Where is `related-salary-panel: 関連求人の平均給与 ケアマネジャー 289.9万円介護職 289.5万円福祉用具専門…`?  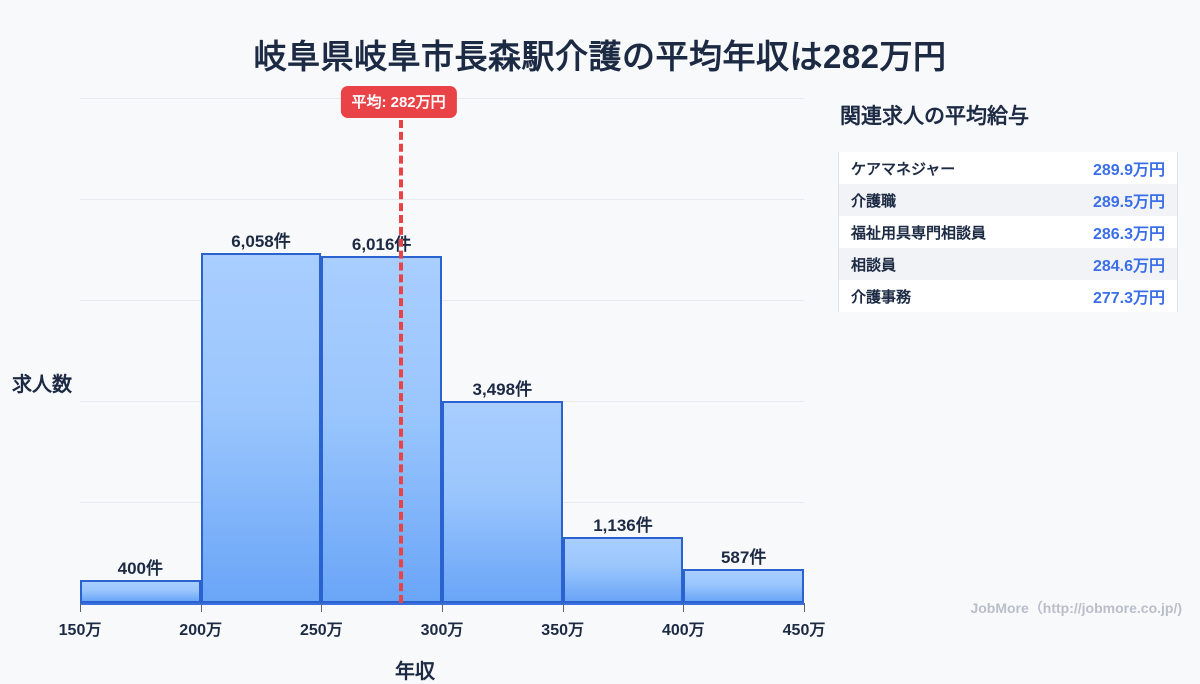
related-salary-panel: 関連求人の平均給与 ケアマネジャー 289.9万円介護職 289.5万円福祉用具専門… is located at coordinates (1008, 206).